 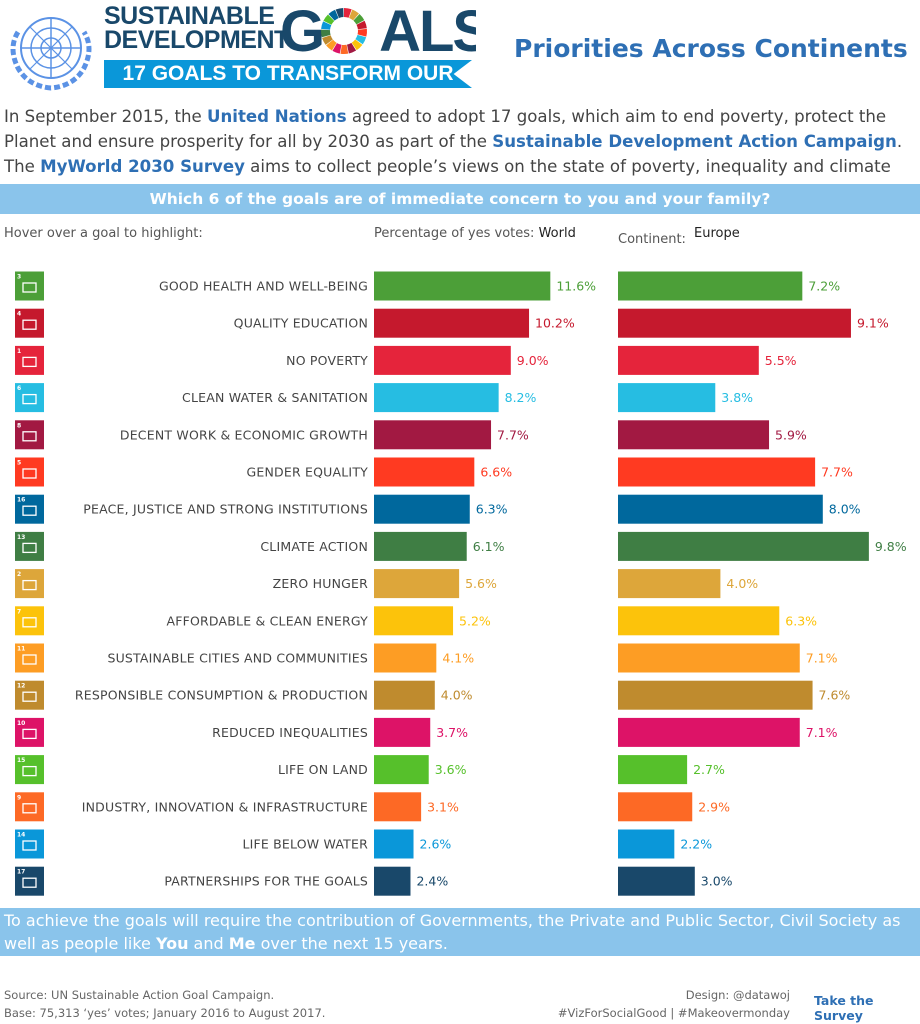 What do you see at coordinates (267, 620) in the screenshot?
I see `goal-label: AFFORDABLE & CLEAN ENERGY` at bounding box center [267, 620].